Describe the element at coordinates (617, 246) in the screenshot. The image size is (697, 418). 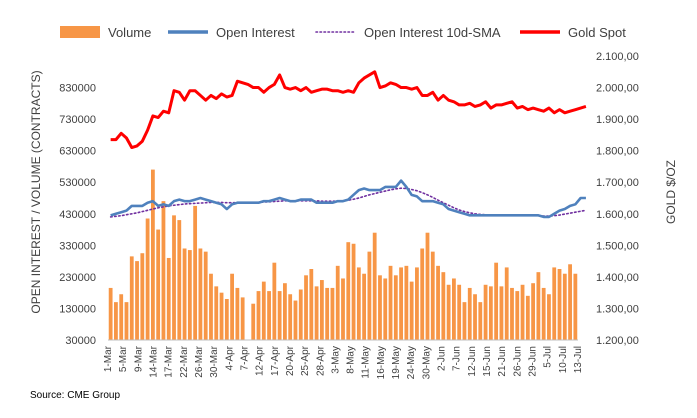
I see `right-tick-label: 1.500,00` at that location.